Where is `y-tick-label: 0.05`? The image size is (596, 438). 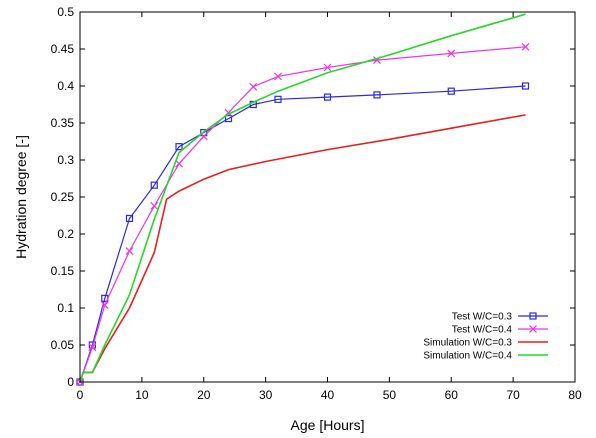 y-tick-label: 0.05 is located at coordinates (63, 345).